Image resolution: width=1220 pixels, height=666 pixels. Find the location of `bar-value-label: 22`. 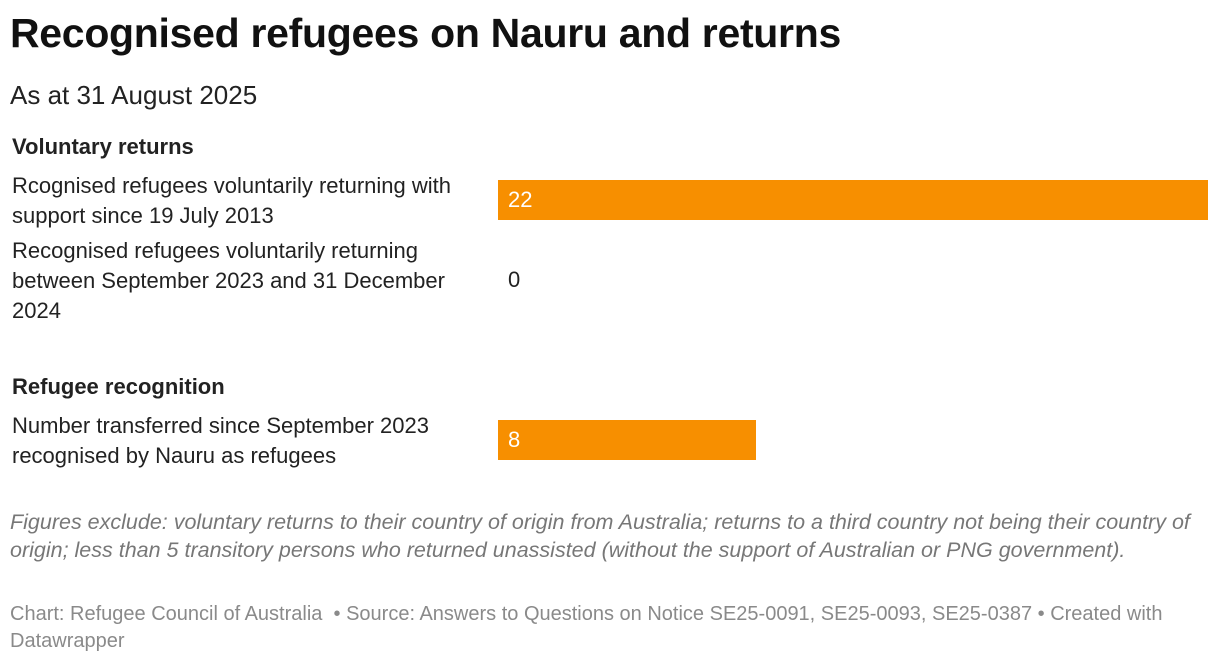

bar-value-label: 22 is located at coordinates (520, 199).